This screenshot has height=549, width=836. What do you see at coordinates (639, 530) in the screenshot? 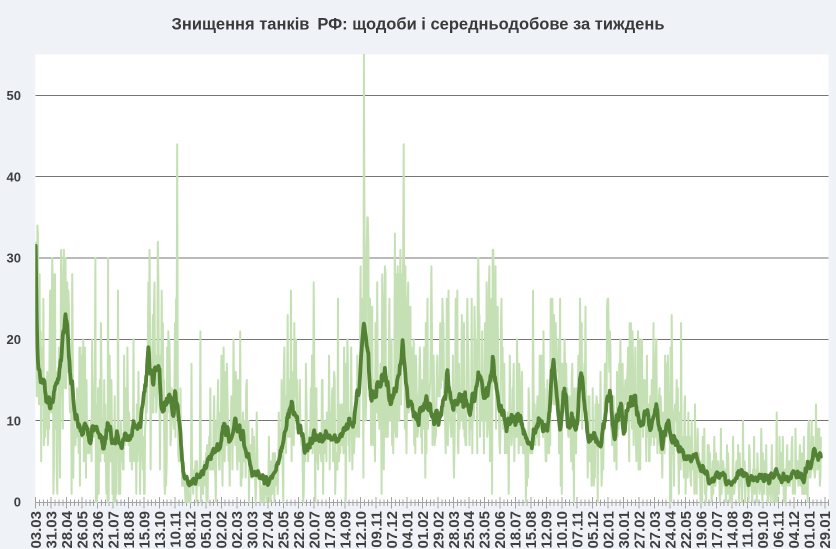
I see `svg-text: 27.02` at bounding box center [639, 530].